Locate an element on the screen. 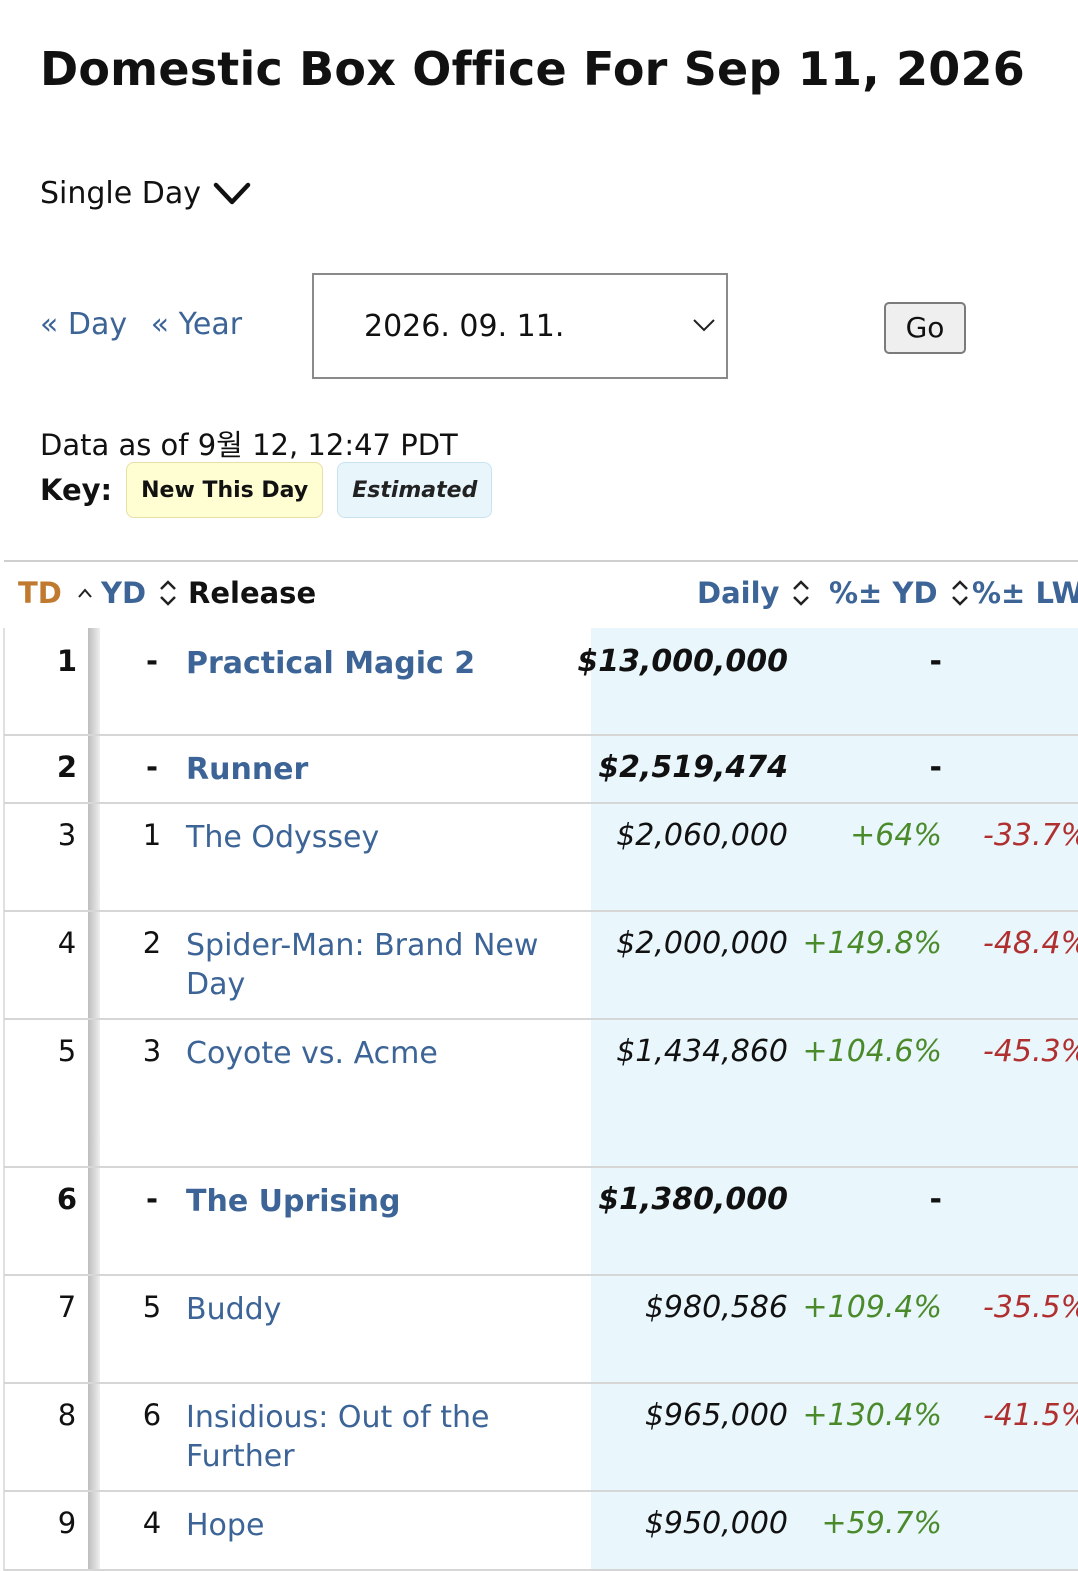 This screenshot has height=1571, width=1078. release-link: Buddy is located at coordinates (234, 1309).